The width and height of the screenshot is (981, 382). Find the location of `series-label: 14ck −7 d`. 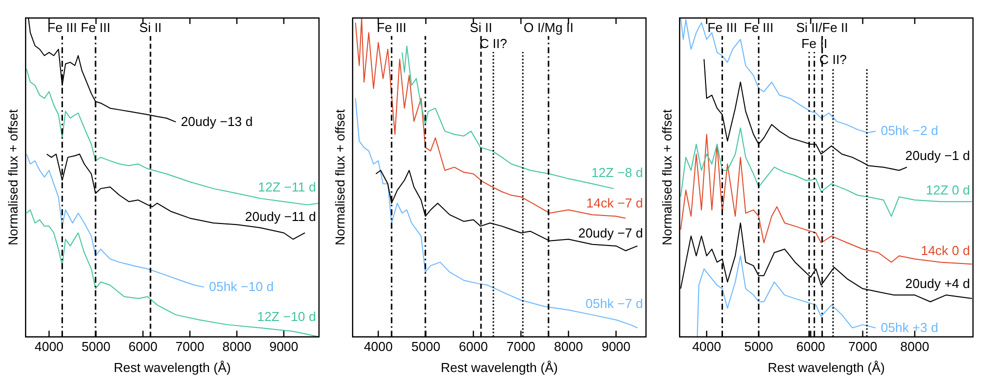

series-label: 14ck −7 d is located at coordinates (614, 203).